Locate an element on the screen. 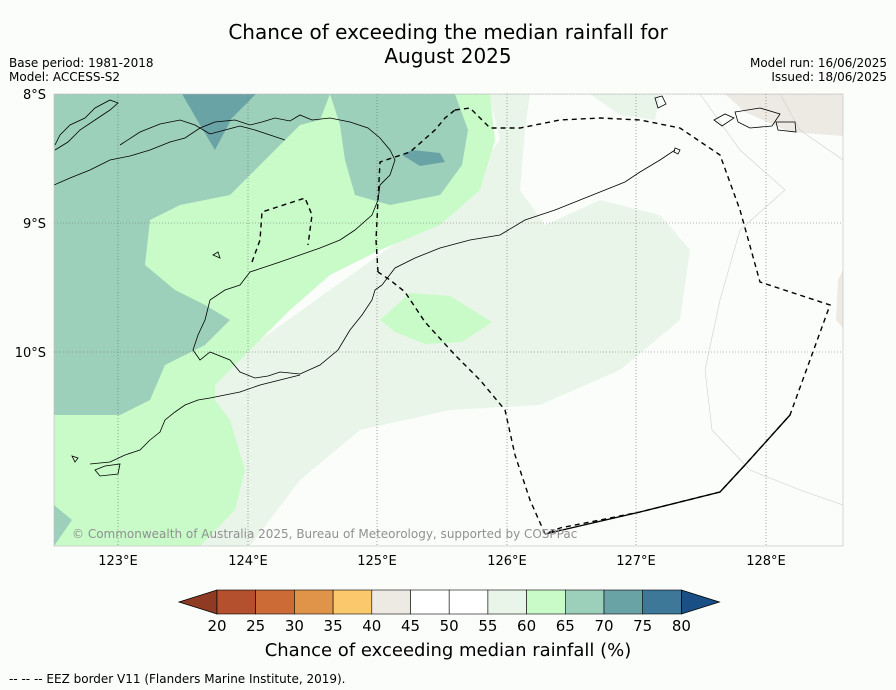 The width and height of the screenshot is (896, 690). colorbar-tick-30: 30 is located at coordinates (294, 626).